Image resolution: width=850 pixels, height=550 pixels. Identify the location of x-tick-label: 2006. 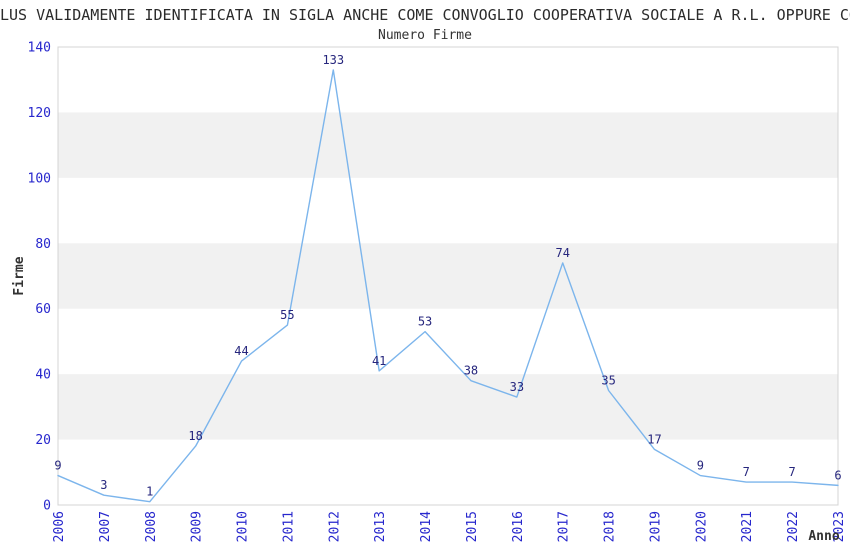
(59, 526).